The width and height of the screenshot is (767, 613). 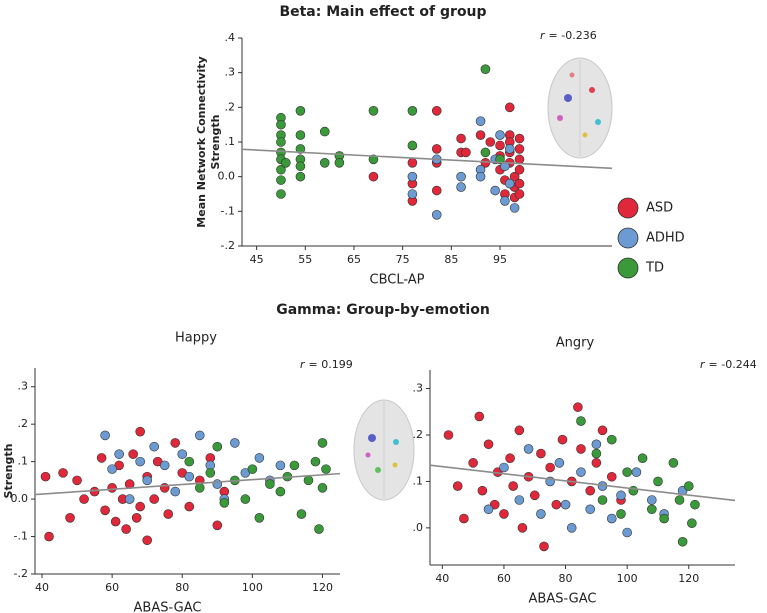 I want to click on x-tick-label: 95, so click(x=500, y=259).